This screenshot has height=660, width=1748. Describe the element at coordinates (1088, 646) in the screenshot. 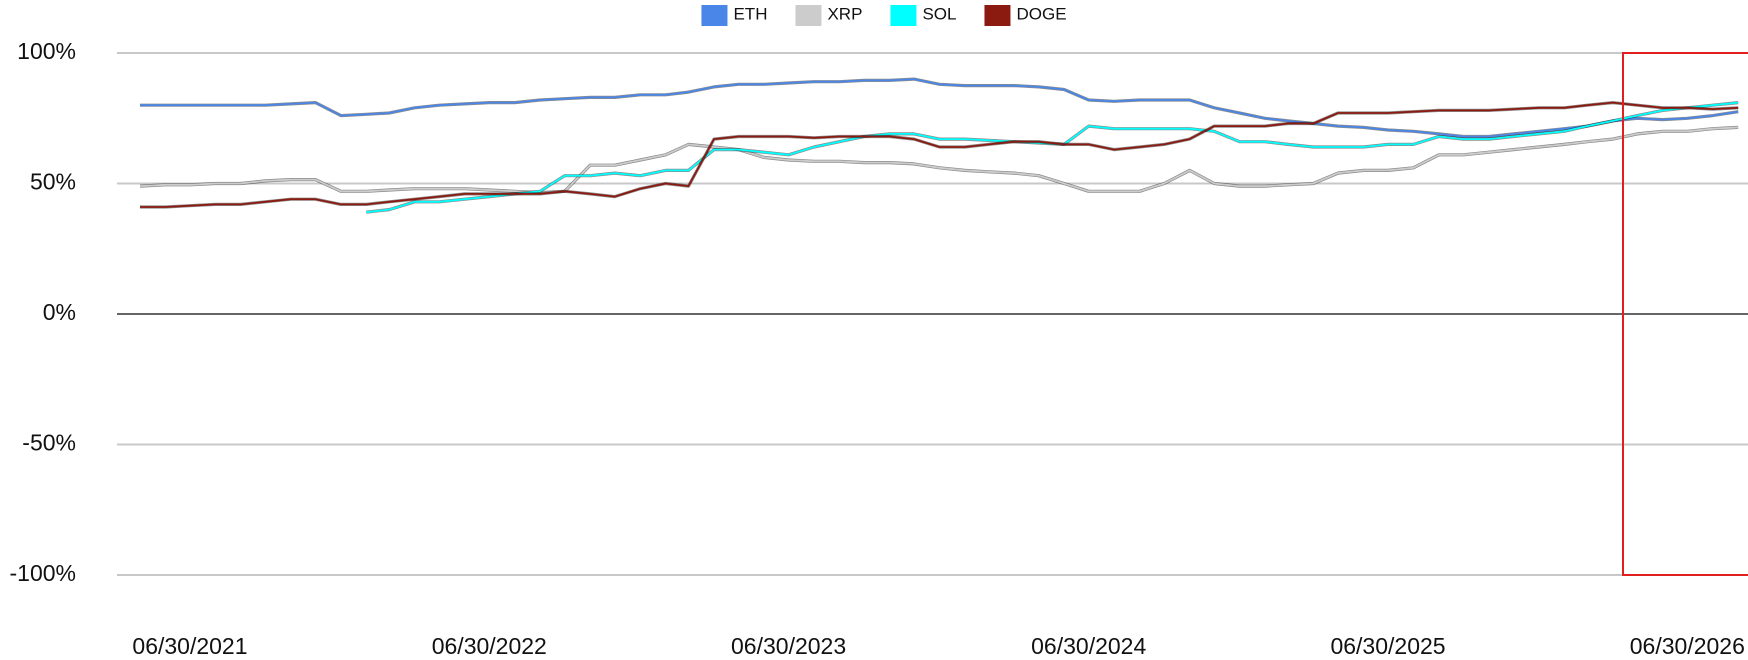

I see `x-tick-label: 06/30/2024` at that location.